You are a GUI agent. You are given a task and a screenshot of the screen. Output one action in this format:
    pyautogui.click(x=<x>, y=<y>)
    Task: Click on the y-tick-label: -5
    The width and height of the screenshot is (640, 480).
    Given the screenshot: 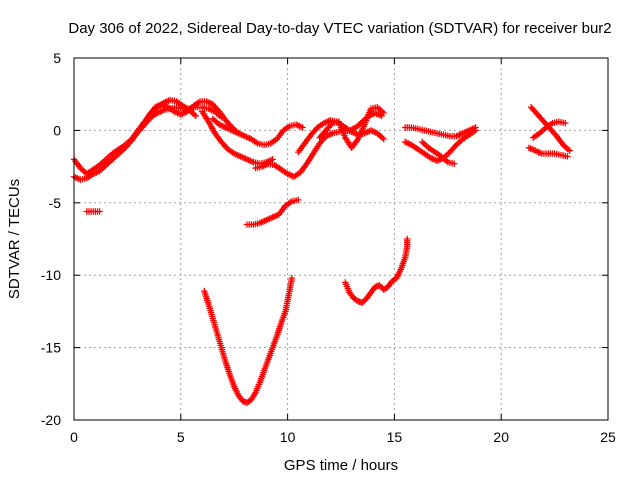 What is the action you would take?
    pyautogui.click(x=55, y=203)
    